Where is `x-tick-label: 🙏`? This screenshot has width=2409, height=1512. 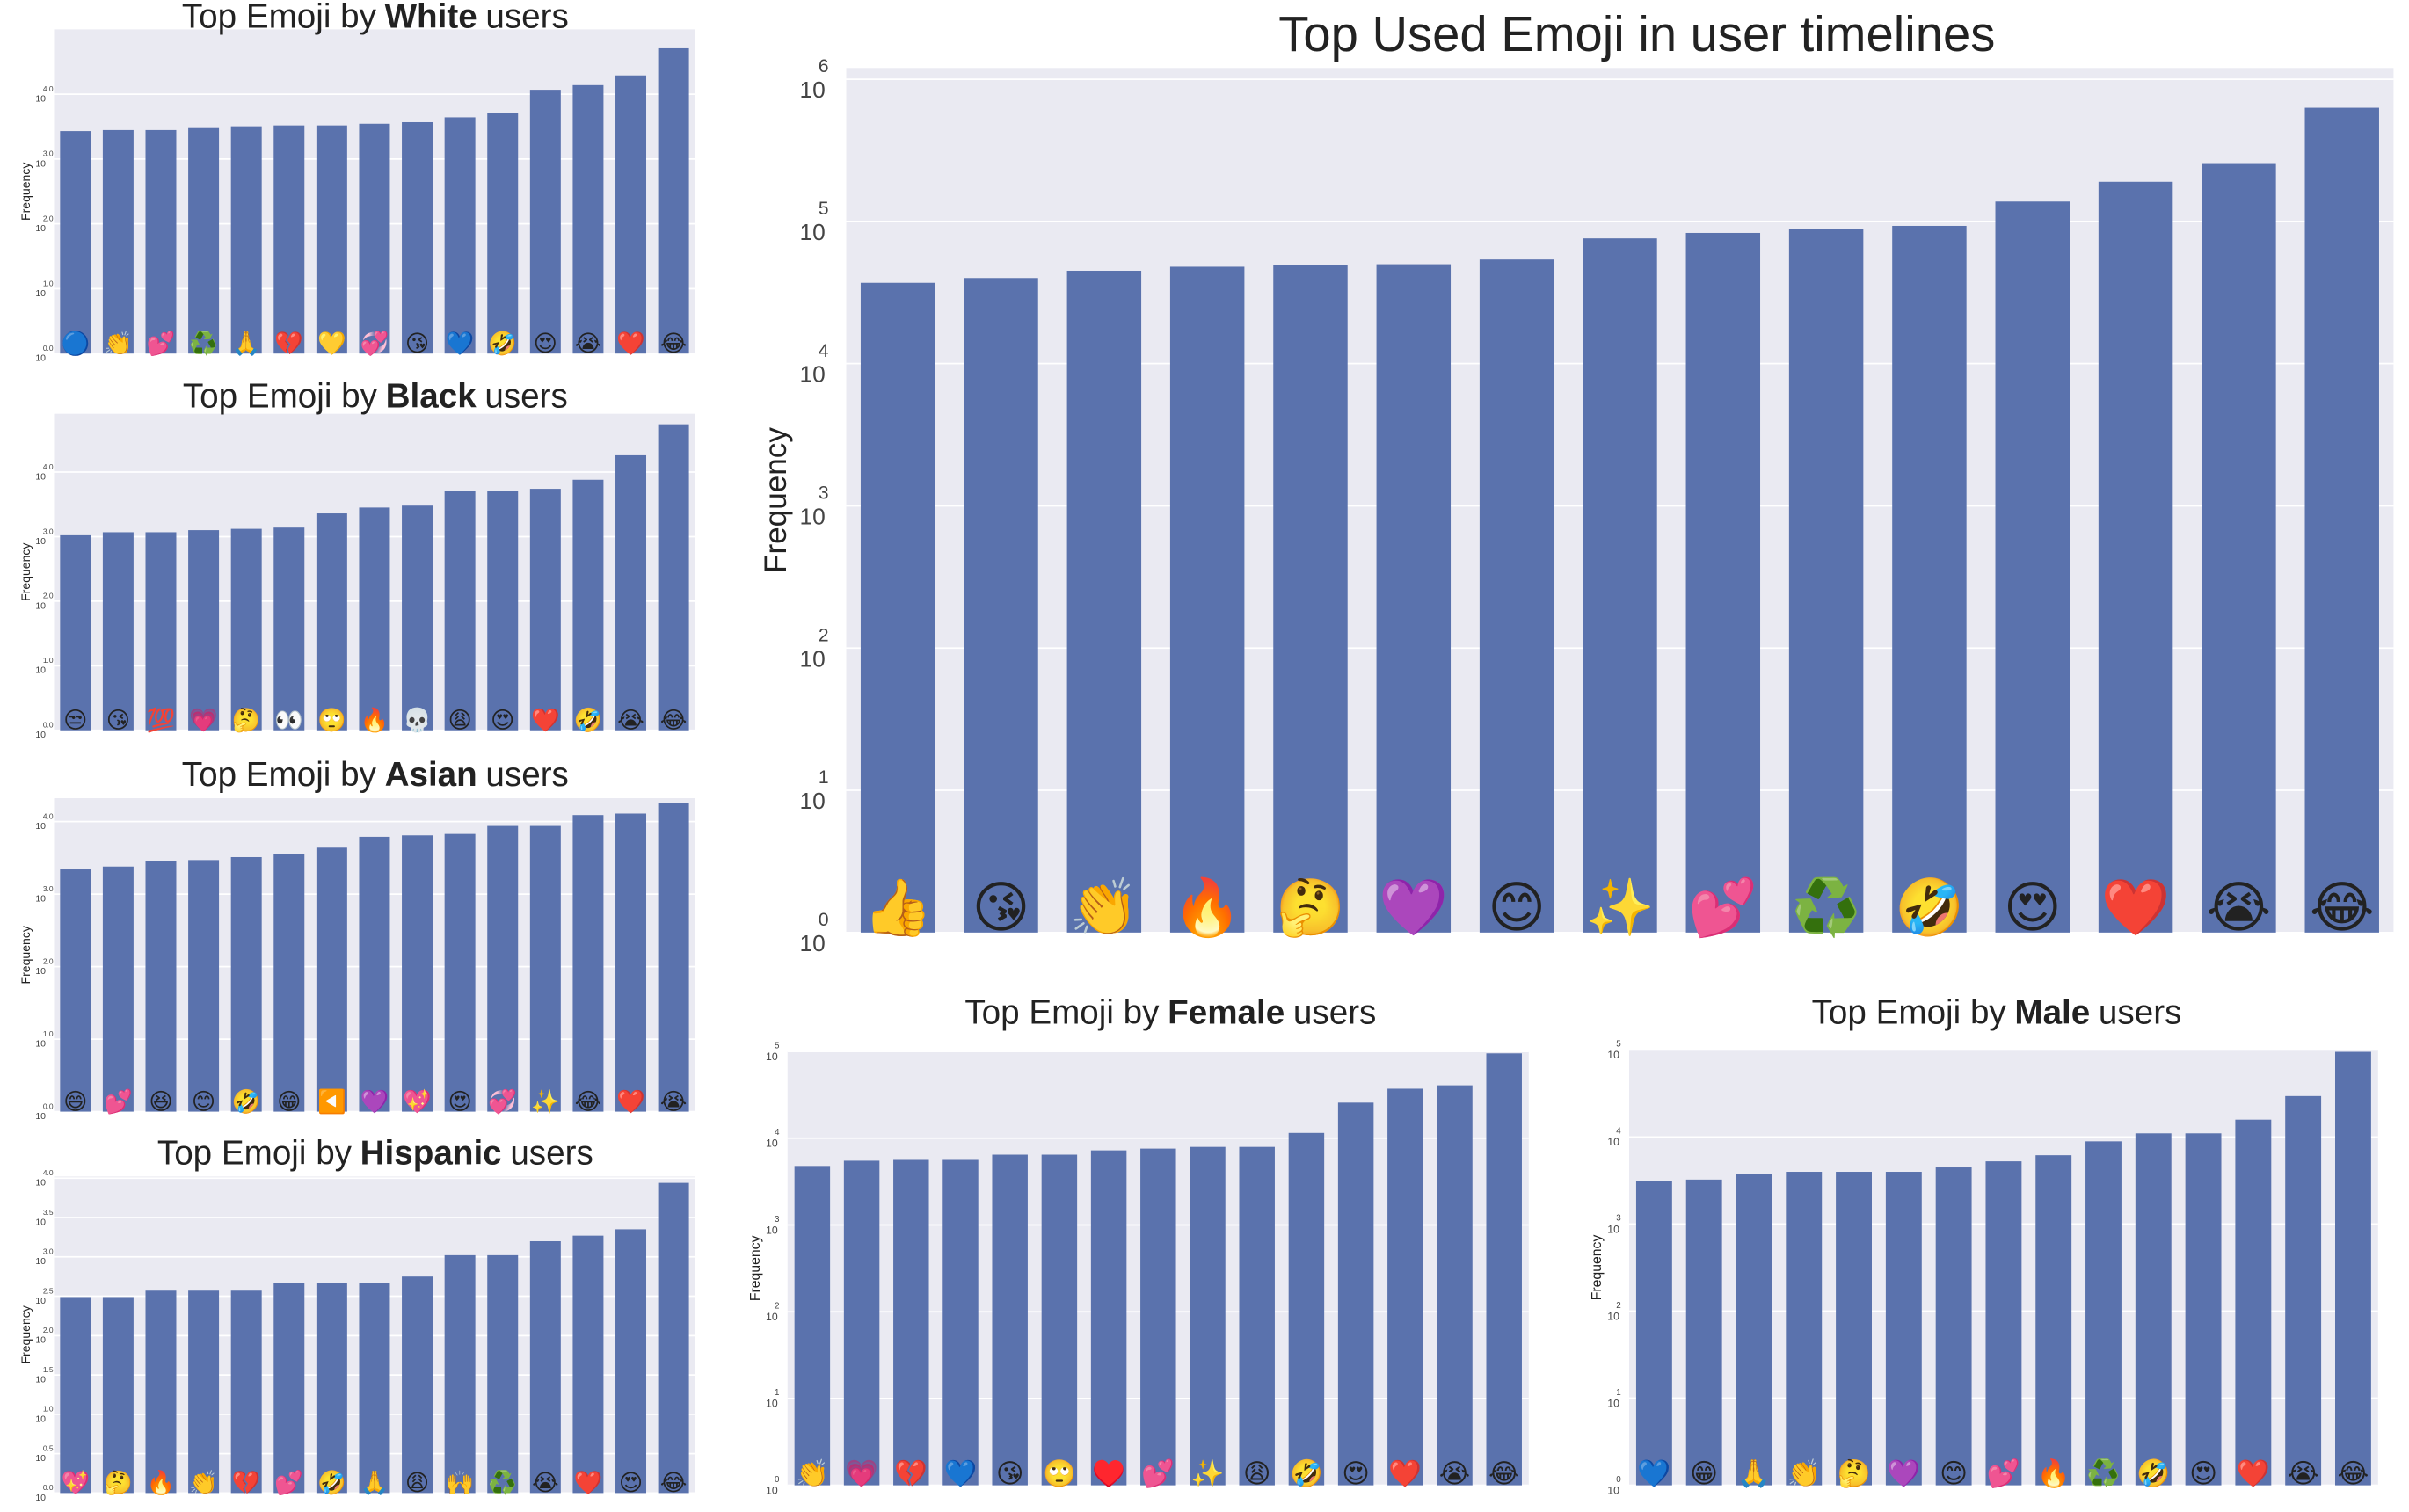 x-tick-label: 🙏 is located at coordinates (247, 344).